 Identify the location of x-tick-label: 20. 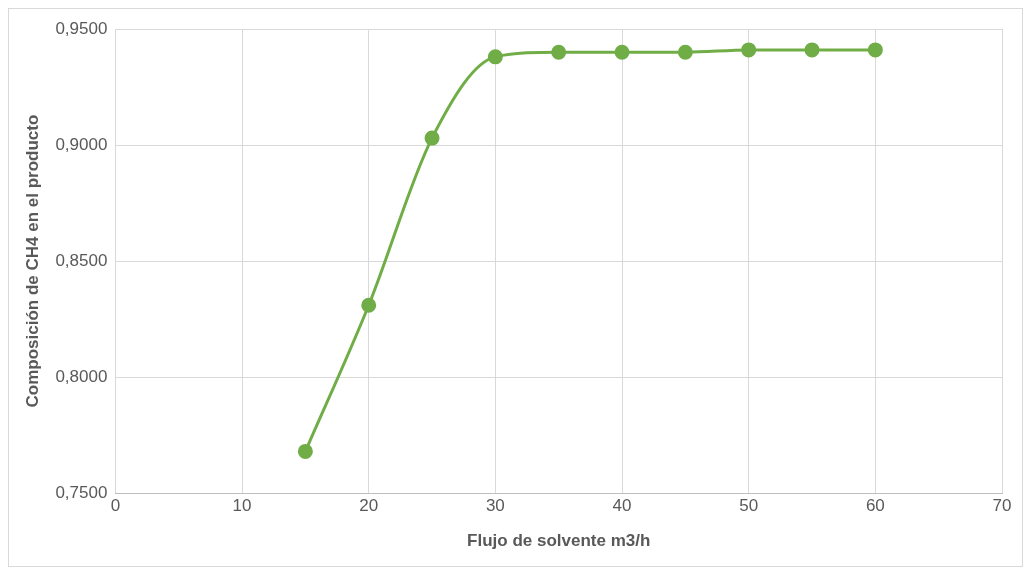
(369, 506).